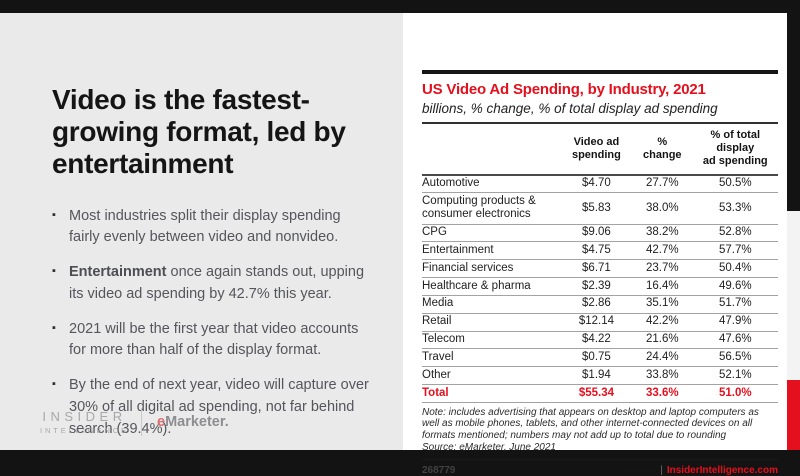 Image resolution: width=800 pixels, height=476 pixels. I want to click on row-value: 21.6%, so click(662, 340).